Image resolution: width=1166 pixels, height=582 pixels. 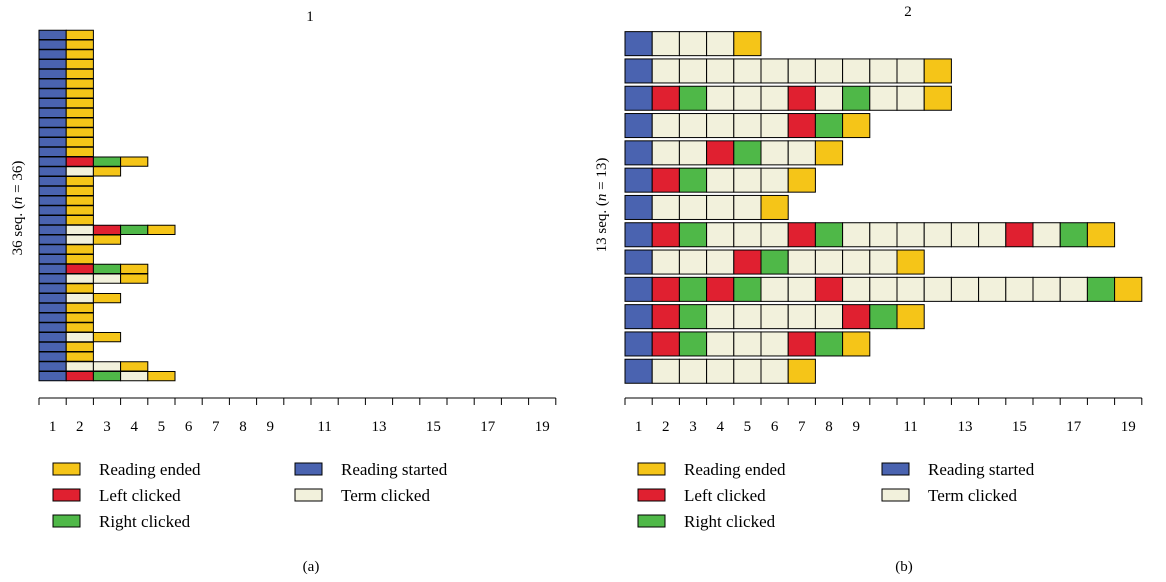 What do you see at coordinates (908, 12) in the screenshot?
I see `panel-title: 2` at bounding box center [908, 12].